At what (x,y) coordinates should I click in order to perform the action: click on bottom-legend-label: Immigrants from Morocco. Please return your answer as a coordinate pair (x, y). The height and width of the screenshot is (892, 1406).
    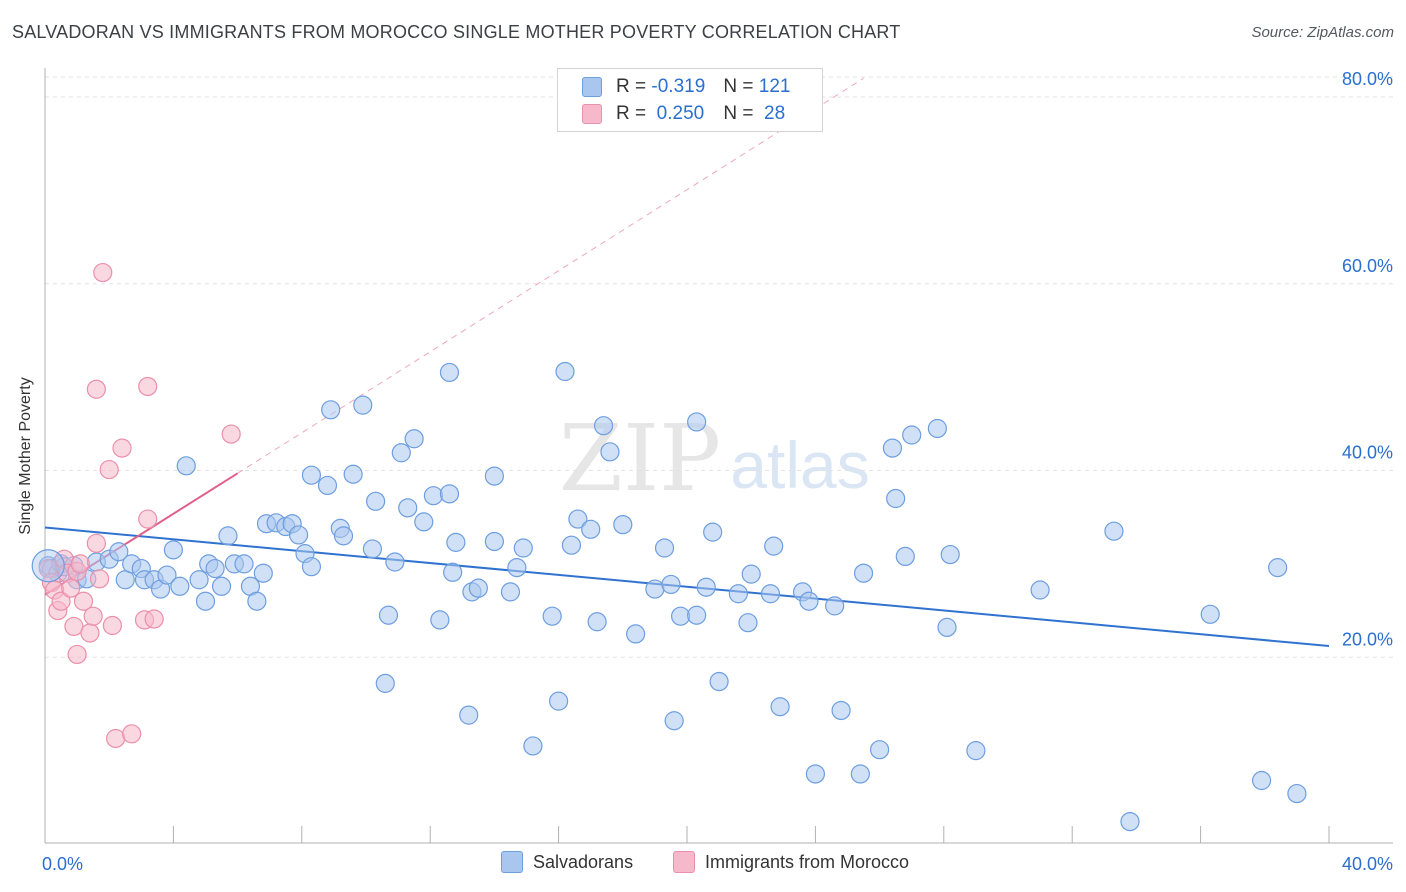
    Looking at the image, I should click on (807, 861).